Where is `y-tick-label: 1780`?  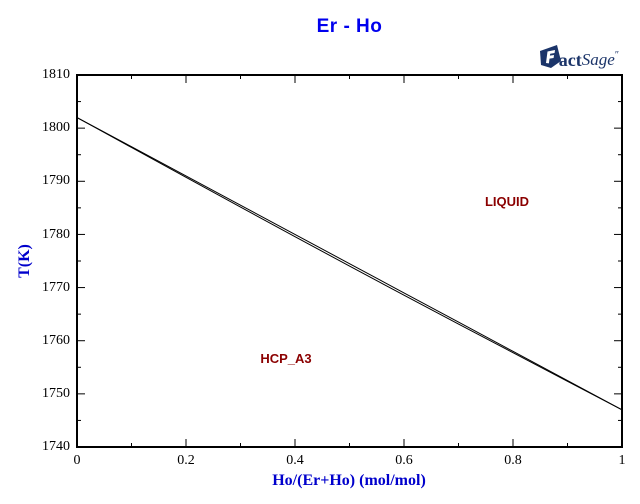 y-tick-label: 1780 is located at coordinates (56, 234).